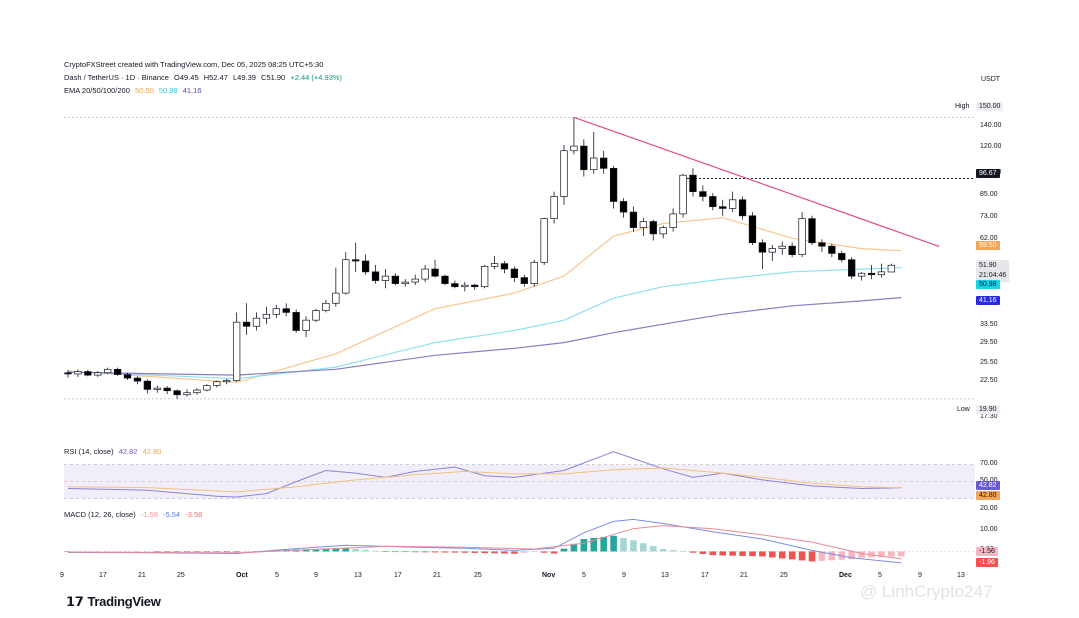  Describe the element at coordinates (89, 451) in the screenshot. I see `rsi-label: RSI (14, close)` at that location.